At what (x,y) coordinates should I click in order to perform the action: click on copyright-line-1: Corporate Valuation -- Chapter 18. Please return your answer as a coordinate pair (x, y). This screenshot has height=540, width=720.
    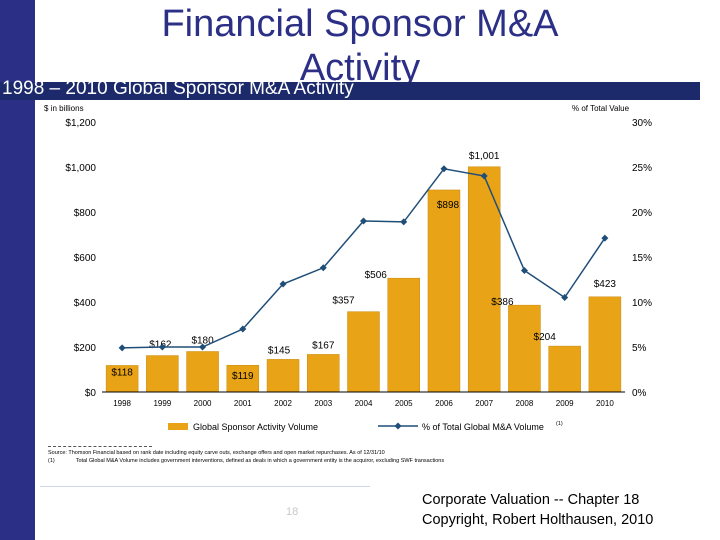
    Looking at the image, I should click on (531, 500).